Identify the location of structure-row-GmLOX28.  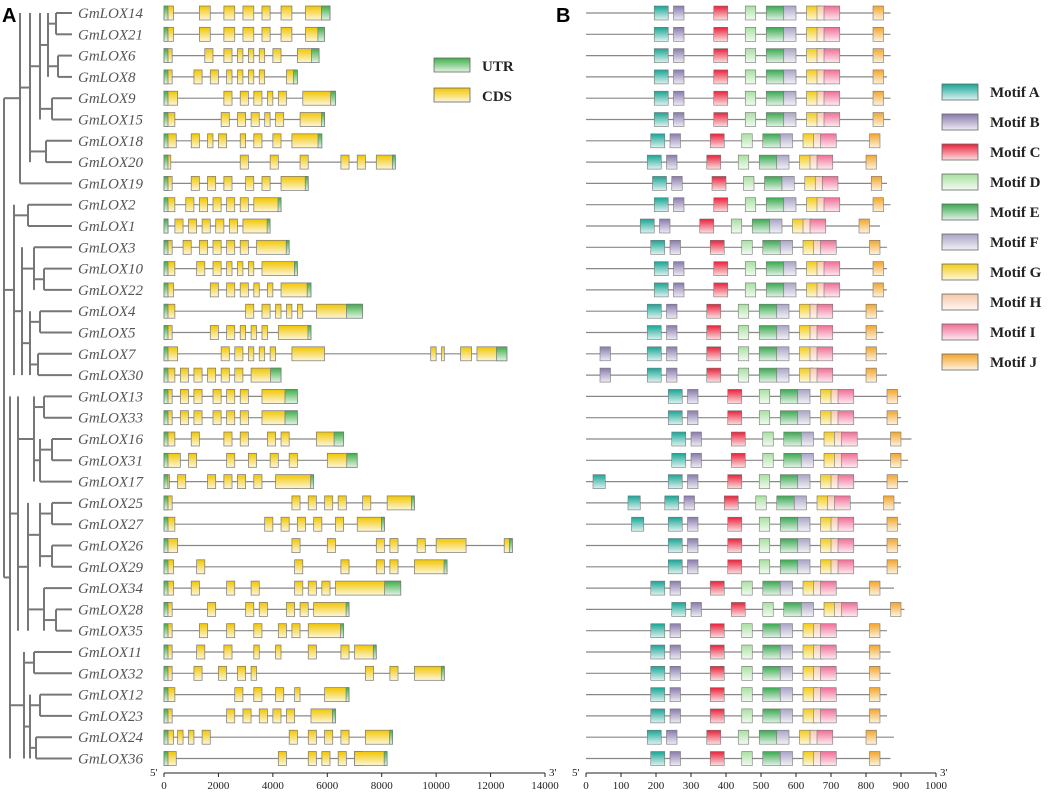
(256, 609).